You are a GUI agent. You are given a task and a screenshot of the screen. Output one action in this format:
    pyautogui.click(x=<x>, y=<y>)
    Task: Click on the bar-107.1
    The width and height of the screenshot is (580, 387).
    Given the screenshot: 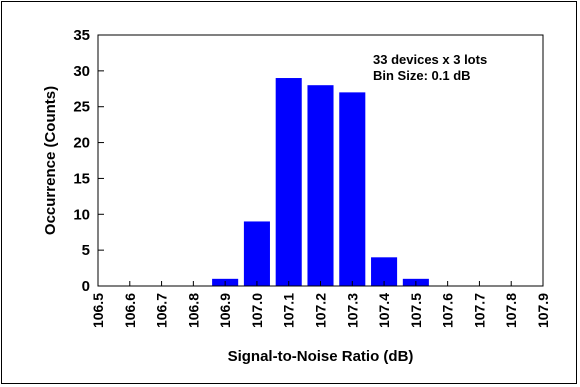 What is the action you would take?
    pyautogui.click(x=288, y=182)
    